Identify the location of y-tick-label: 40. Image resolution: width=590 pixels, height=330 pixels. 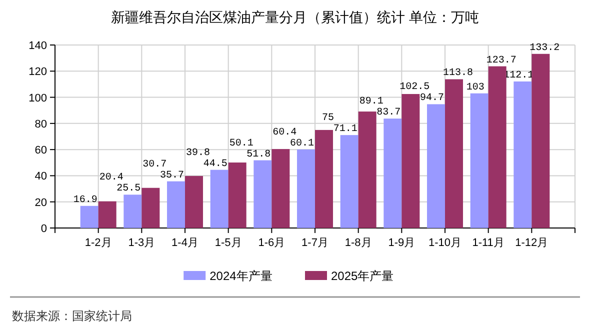
(40, 176).